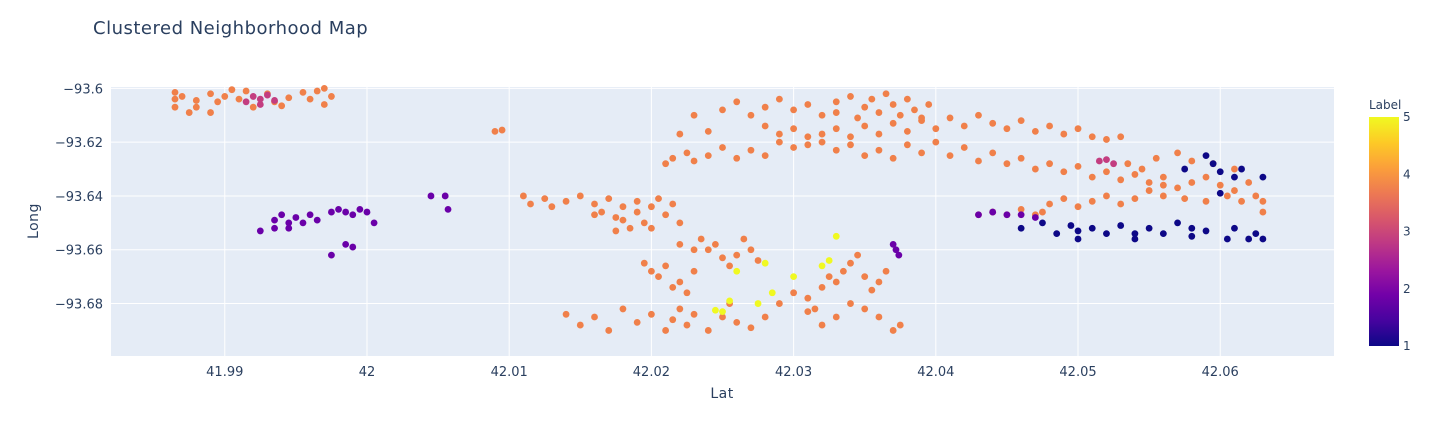  I want to click on x-axis-title: Lat, so click(721, 394).